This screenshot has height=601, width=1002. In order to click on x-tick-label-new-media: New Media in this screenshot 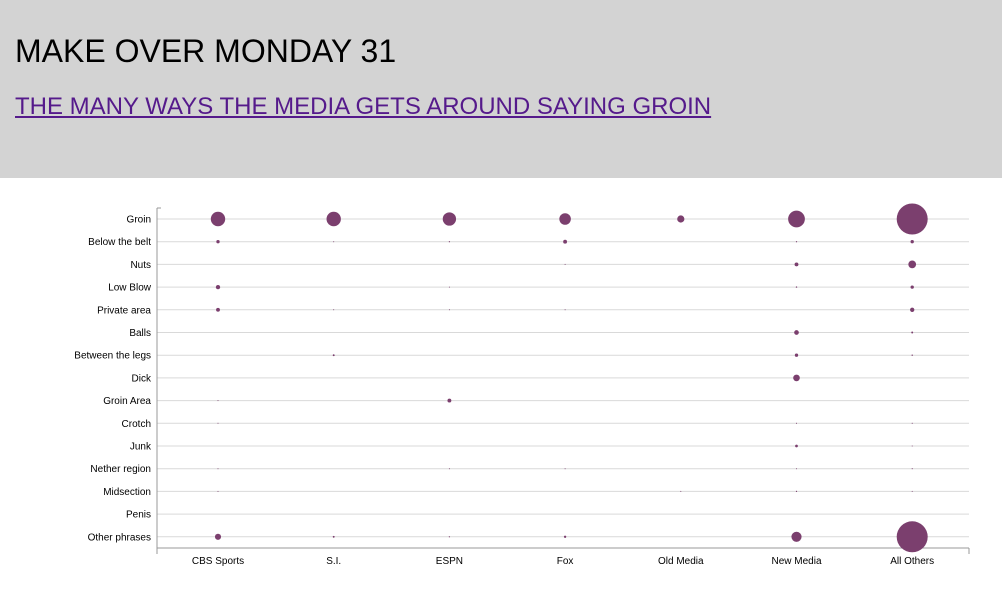, I will do `click(796, 561)`.